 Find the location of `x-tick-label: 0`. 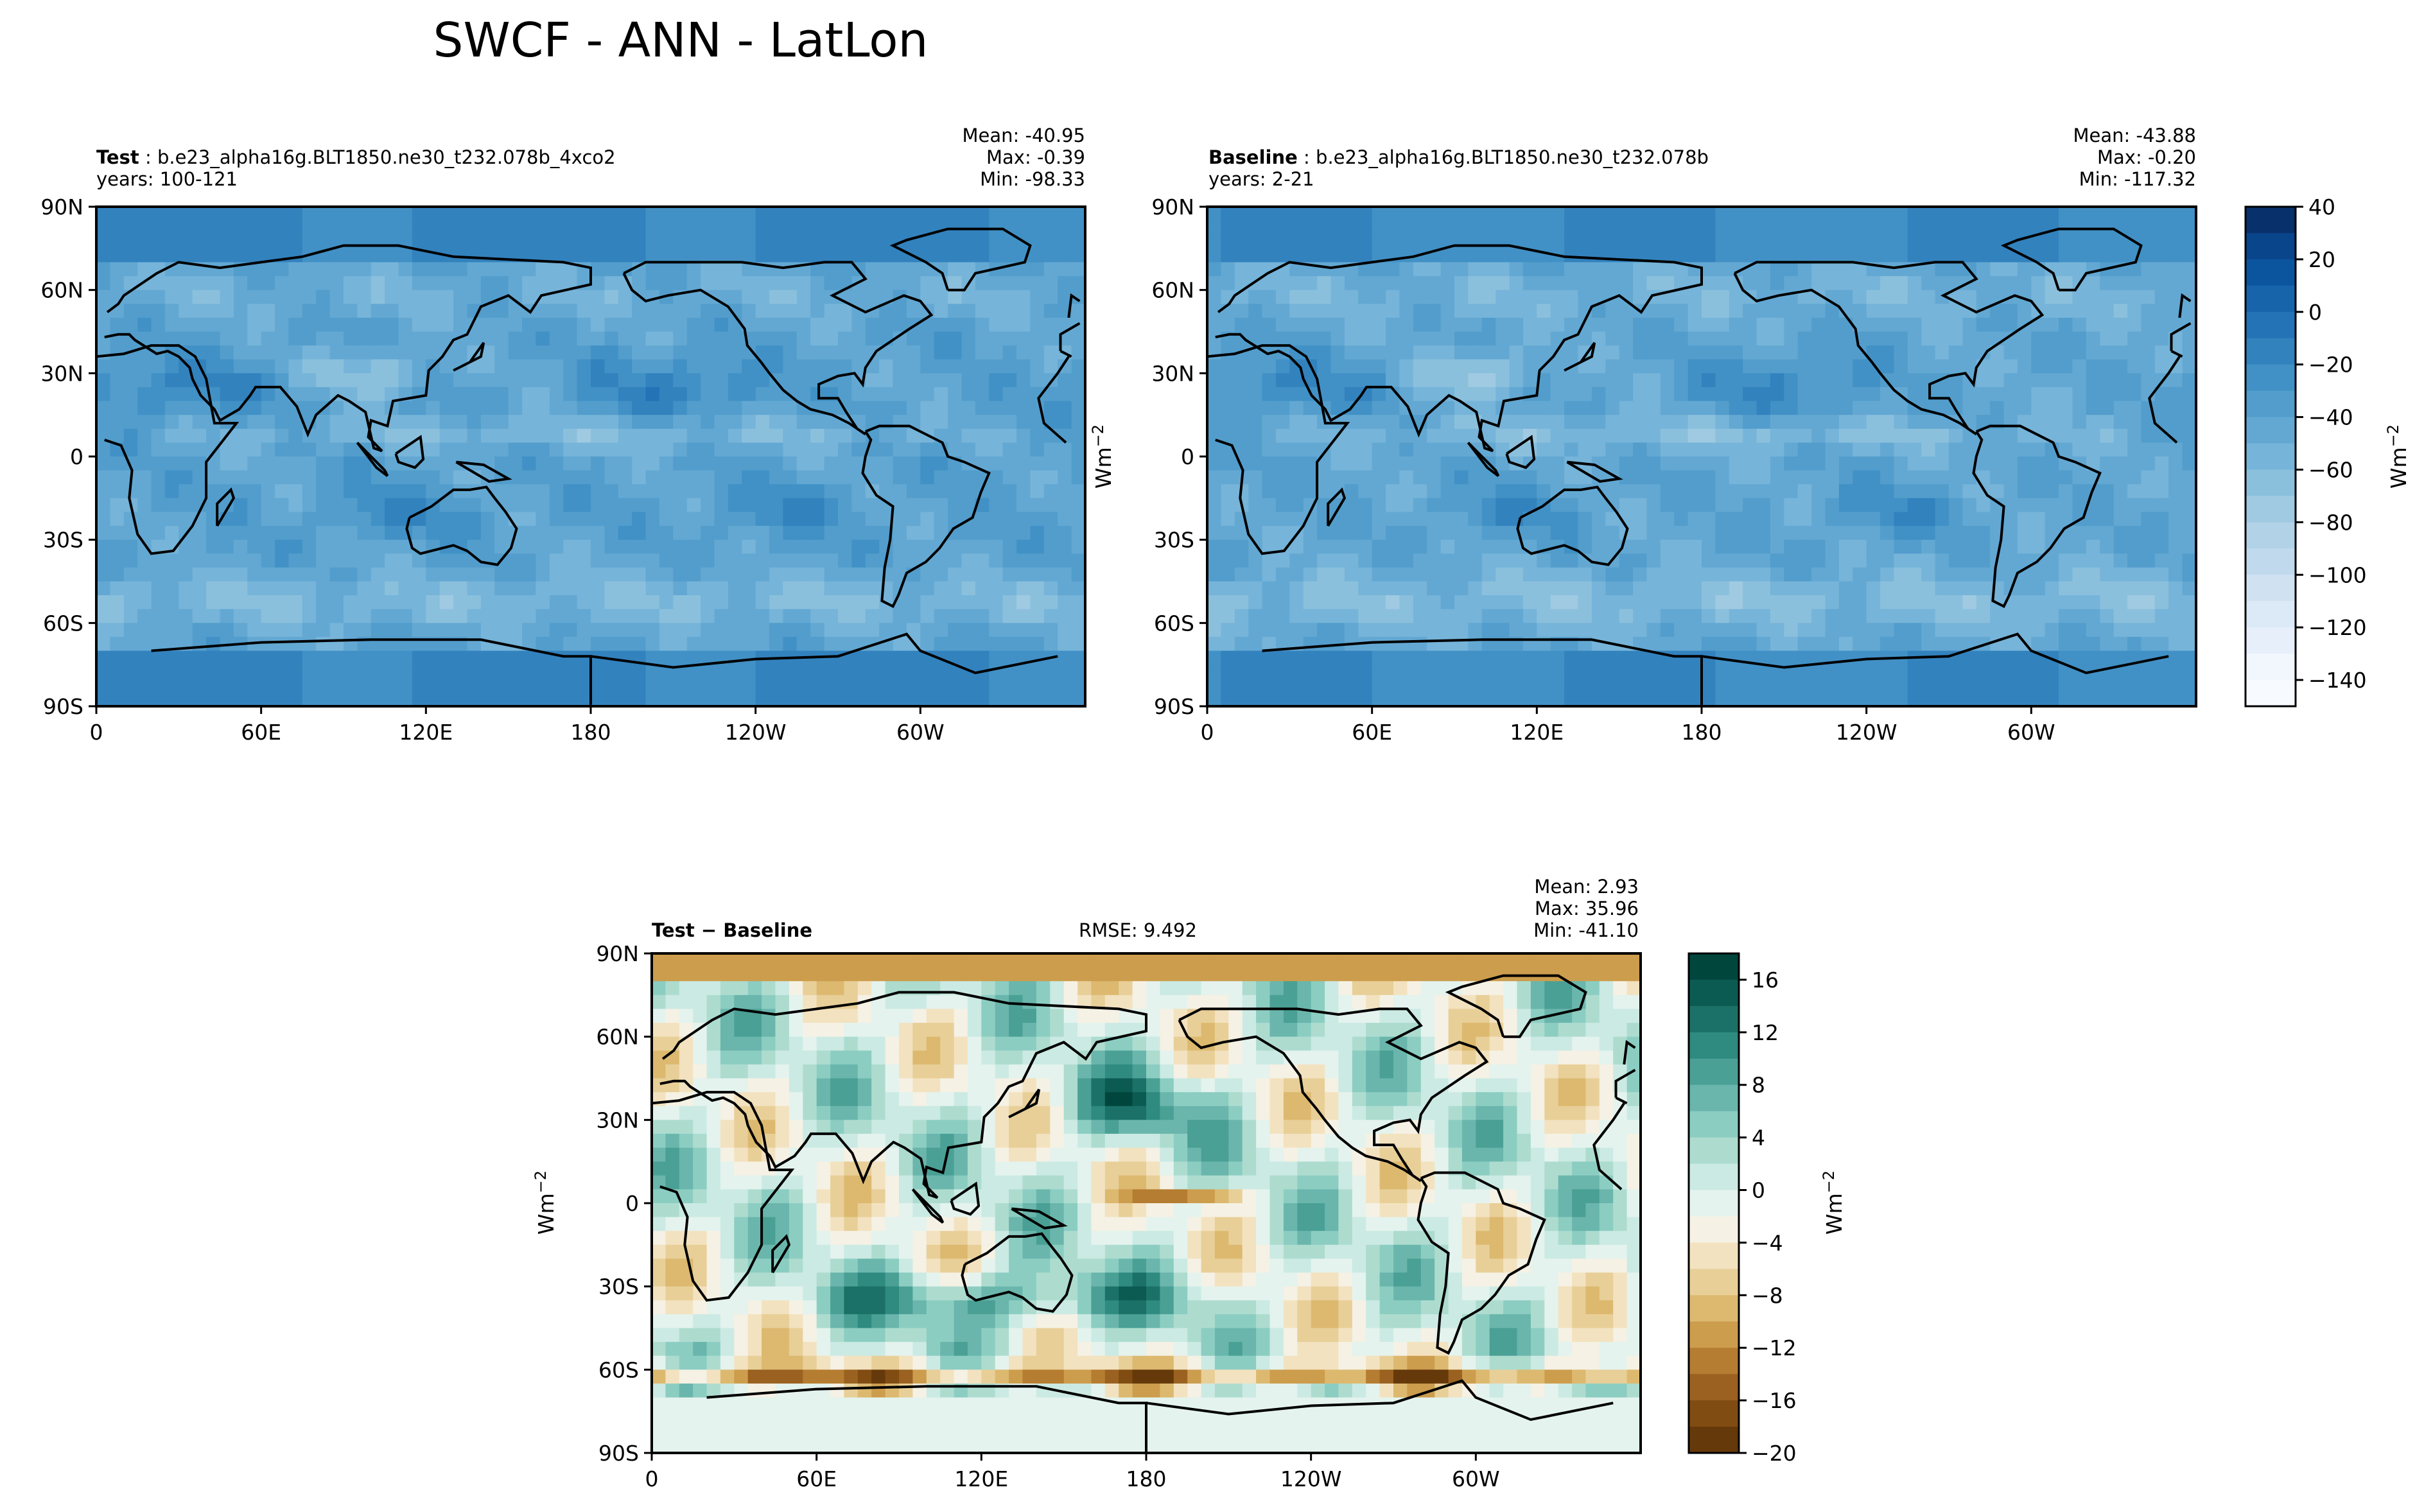

x-tick-label: 0 is located at coordinates (652, 1478).